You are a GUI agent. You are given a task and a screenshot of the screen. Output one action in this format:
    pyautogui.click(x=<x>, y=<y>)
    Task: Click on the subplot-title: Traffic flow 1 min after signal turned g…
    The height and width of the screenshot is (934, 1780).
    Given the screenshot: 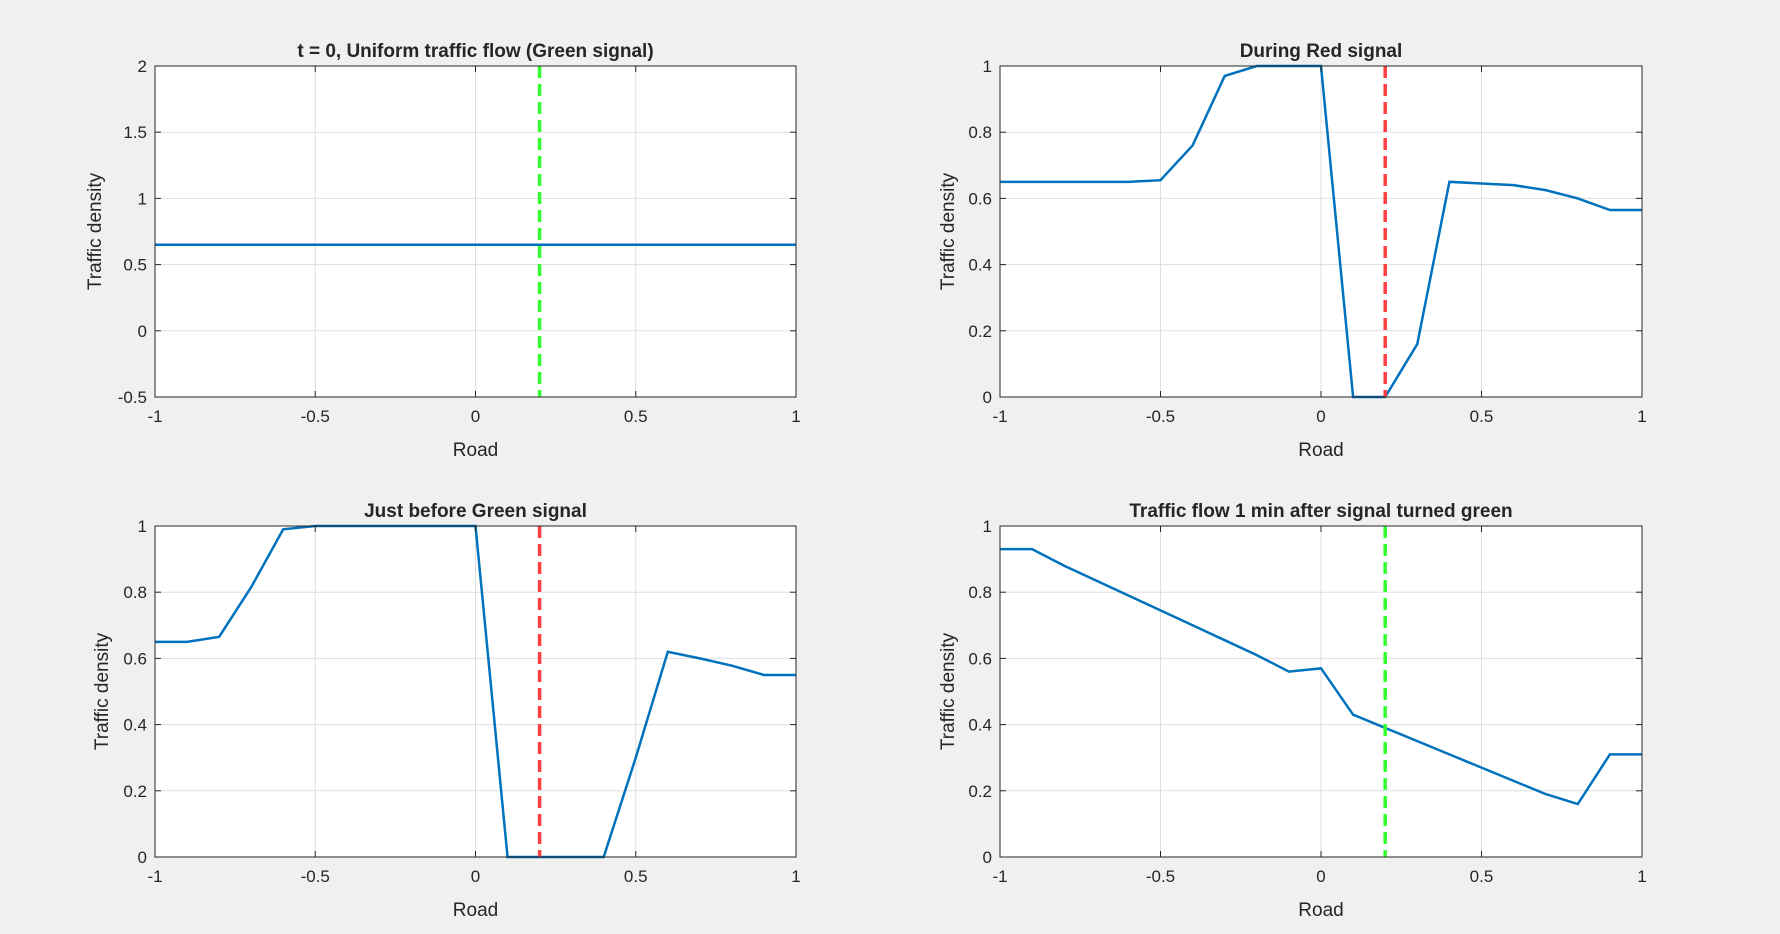 What is the action you would take?
    pyautogui.click(x=1320, y=511)
    